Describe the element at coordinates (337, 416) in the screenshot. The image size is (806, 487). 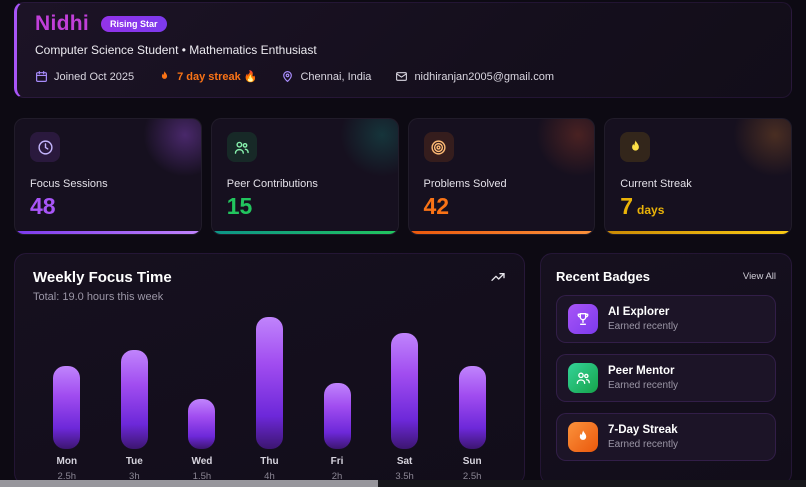
I see `bar-fri` at that location.